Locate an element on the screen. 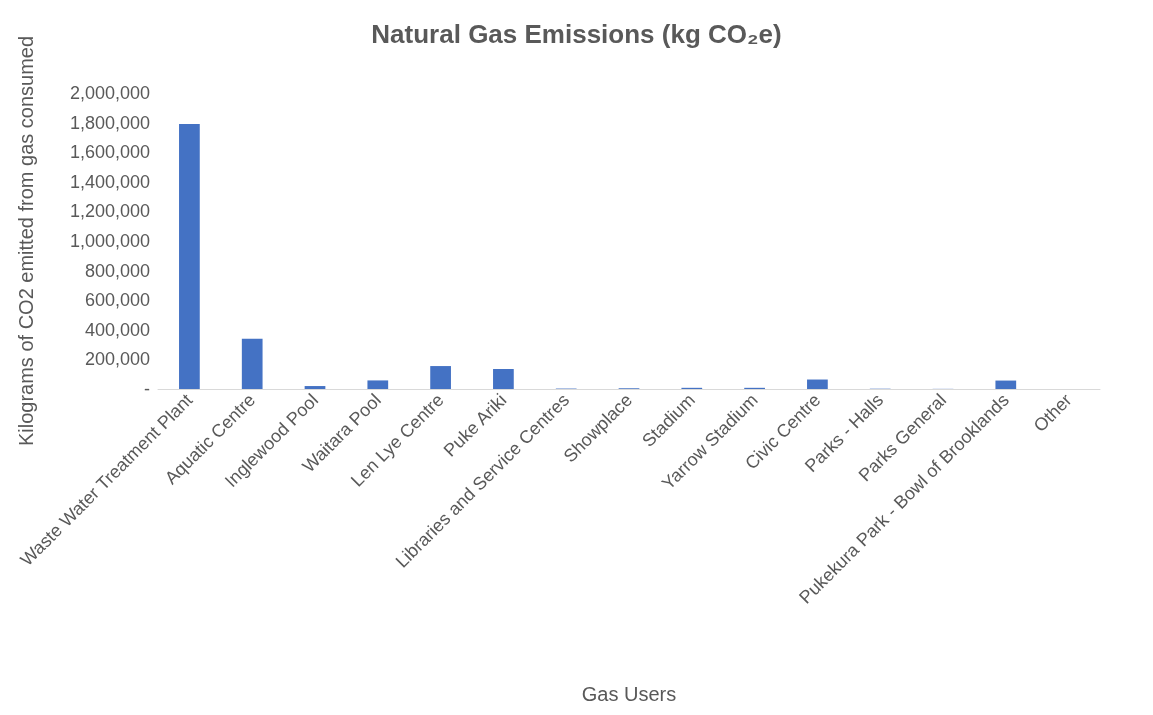 This screenshot has height=715, width=1153. y-tick-label: 1,600,000 is located at coordinates (109, 152).